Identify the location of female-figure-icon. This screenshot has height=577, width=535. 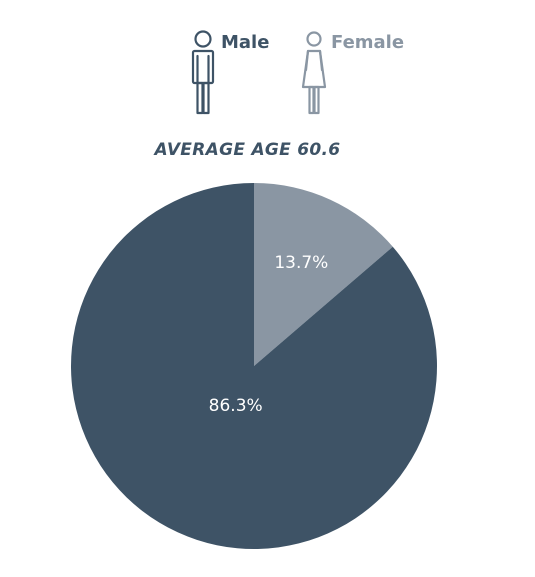
(314, 73).